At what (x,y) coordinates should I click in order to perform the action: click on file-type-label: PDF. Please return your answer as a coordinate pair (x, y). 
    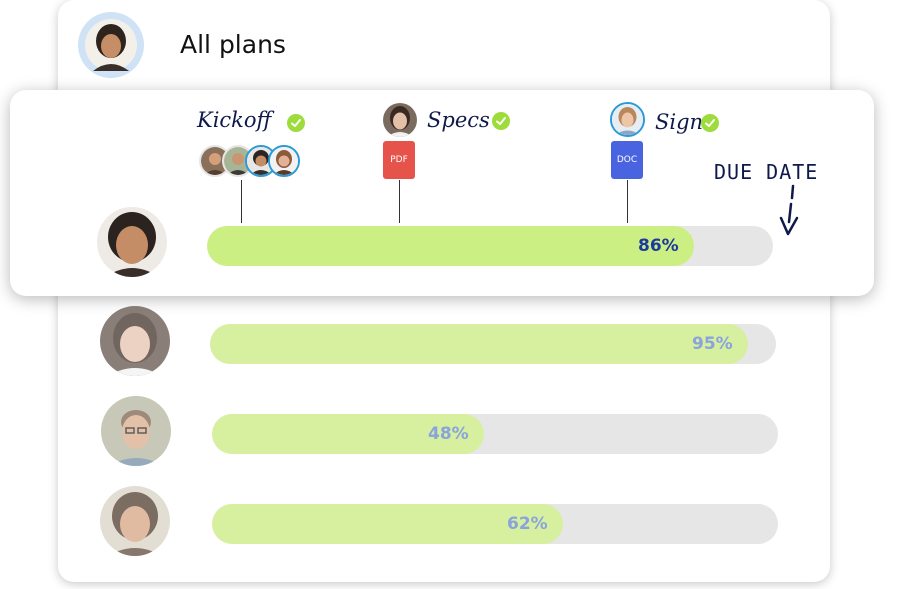
    Looking at the image, I should click on (399, 160).